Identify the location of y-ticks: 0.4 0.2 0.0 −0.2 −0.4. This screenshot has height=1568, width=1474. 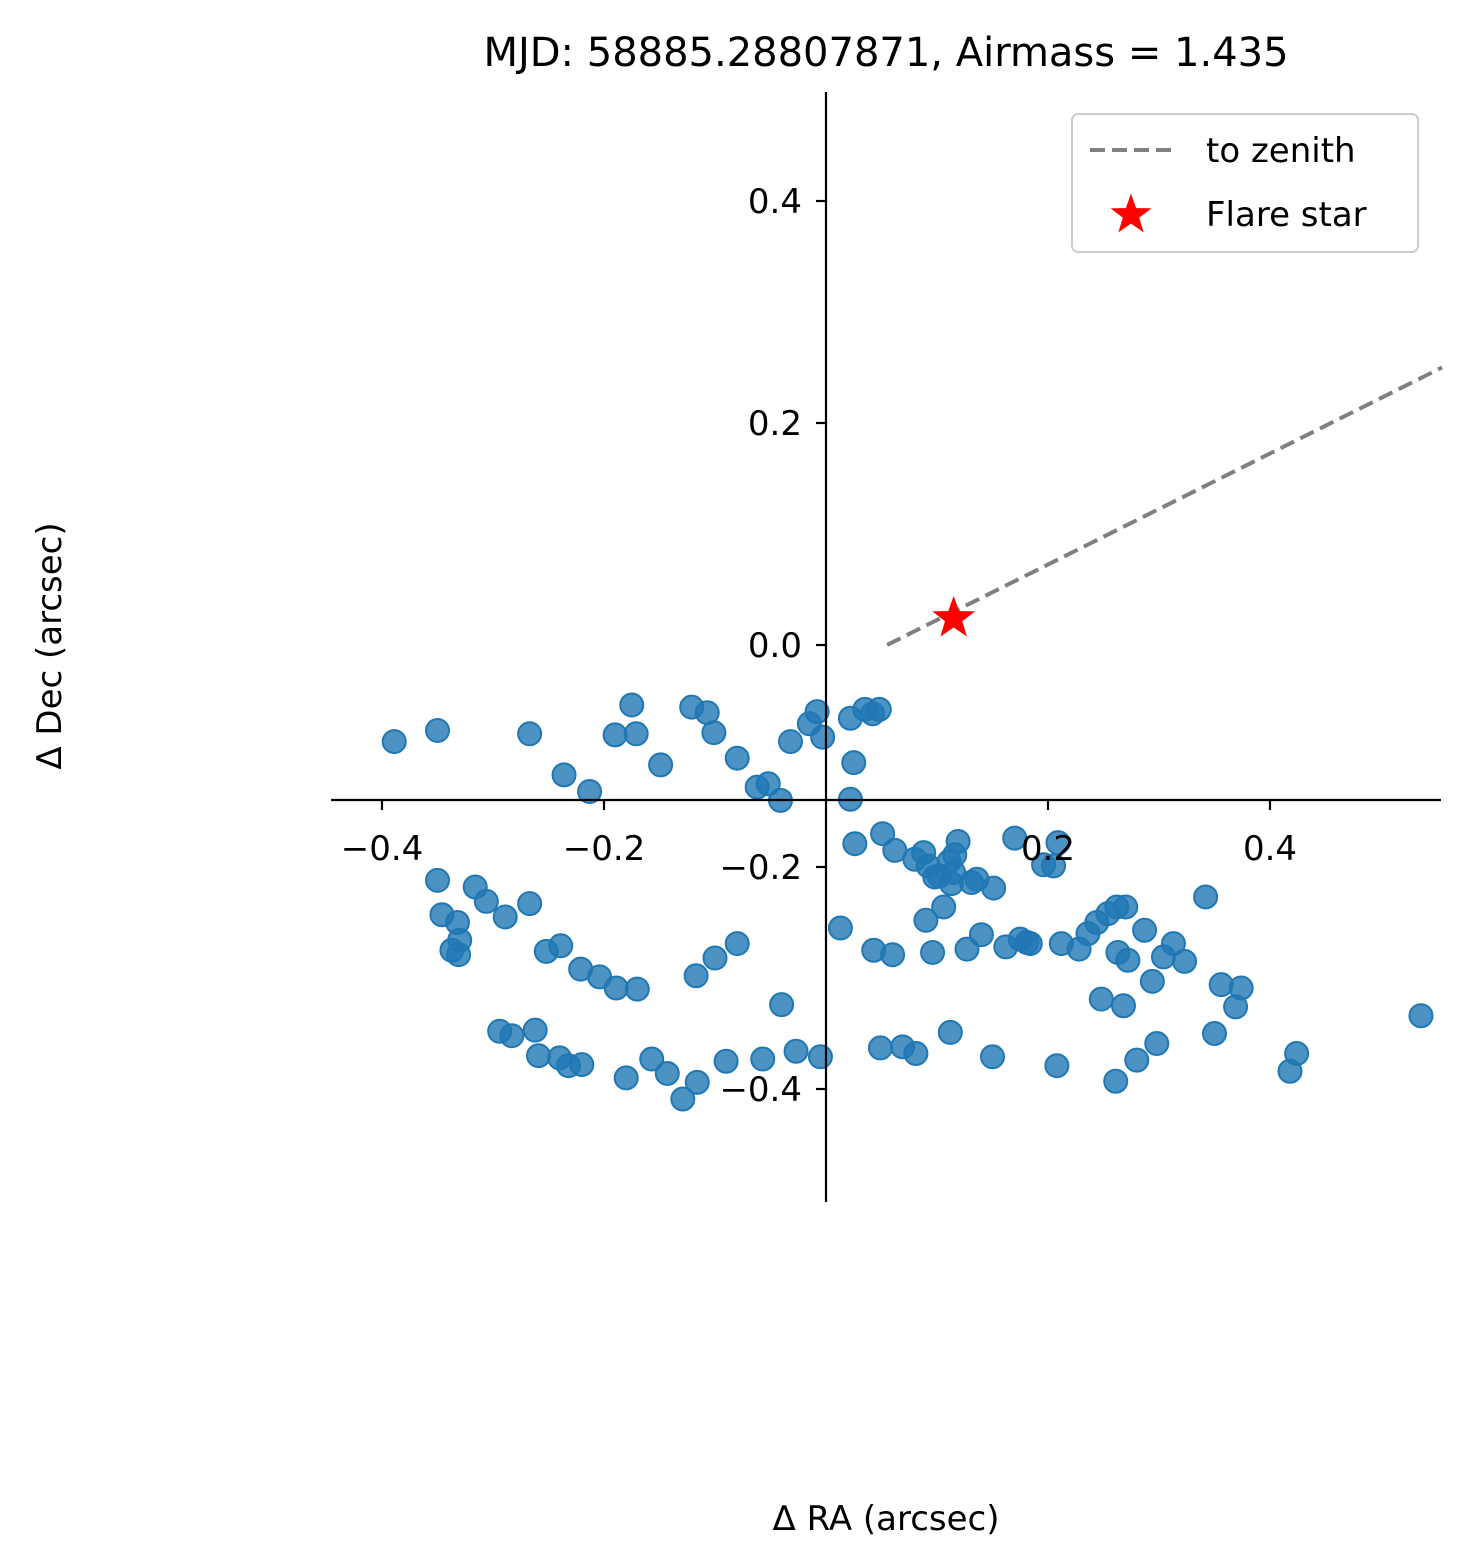
(772, 646).